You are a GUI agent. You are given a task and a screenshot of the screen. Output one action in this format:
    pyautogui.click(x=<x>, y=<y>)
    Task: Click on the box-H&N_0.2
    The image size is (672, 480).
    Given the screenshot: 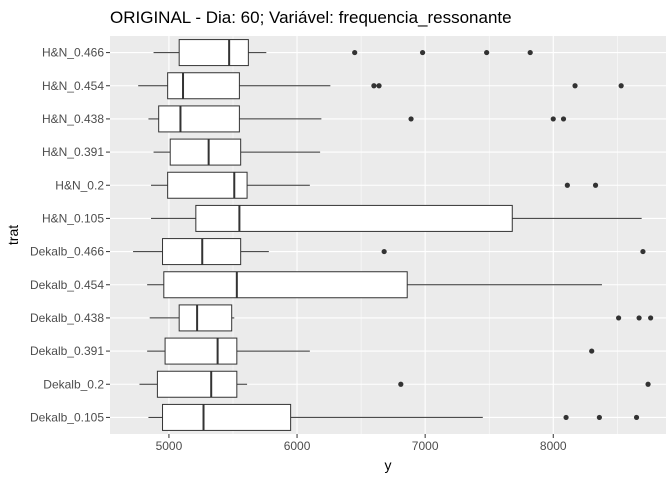 What is the action you would take?
    pyautogui.click(x=374, y=185)
    